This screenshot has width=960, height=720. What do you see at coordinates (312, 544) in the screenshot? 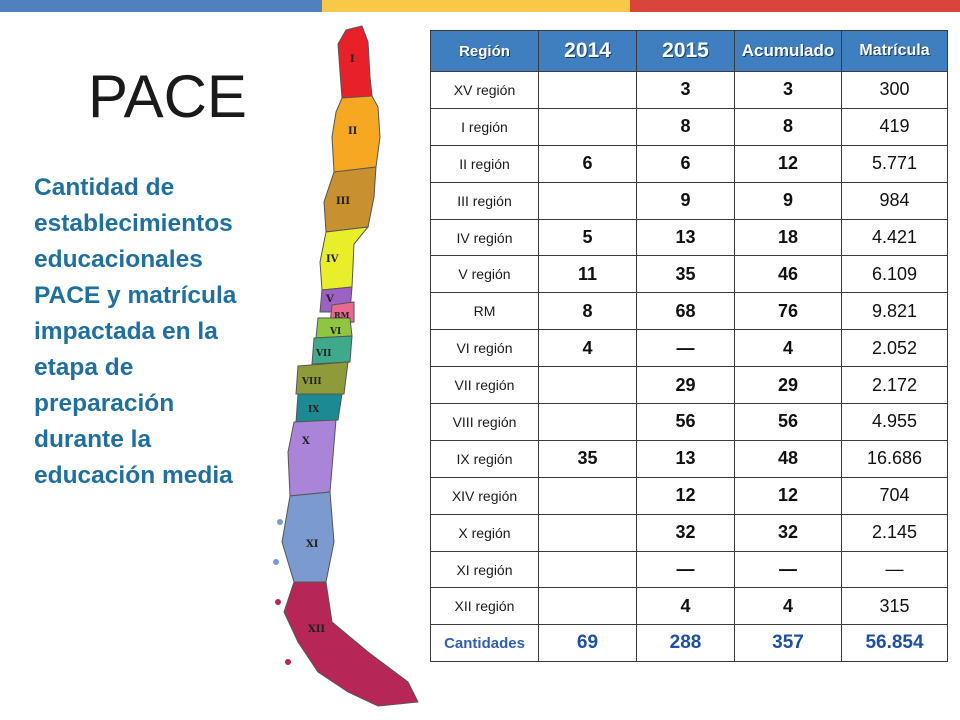
I see `map-label-xi: XI` at bounding box center [312, 544].